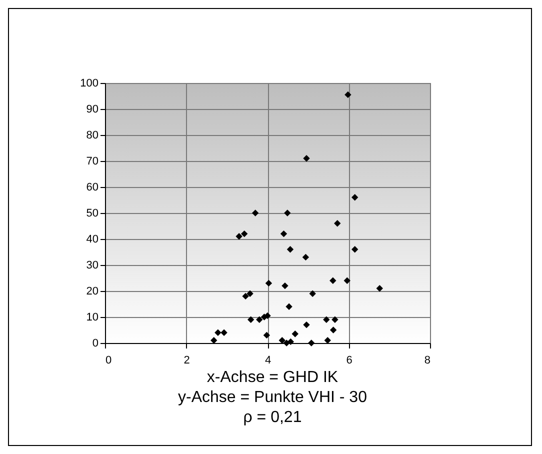  I want to click on y-tick-label: 60, so click(92, 188).